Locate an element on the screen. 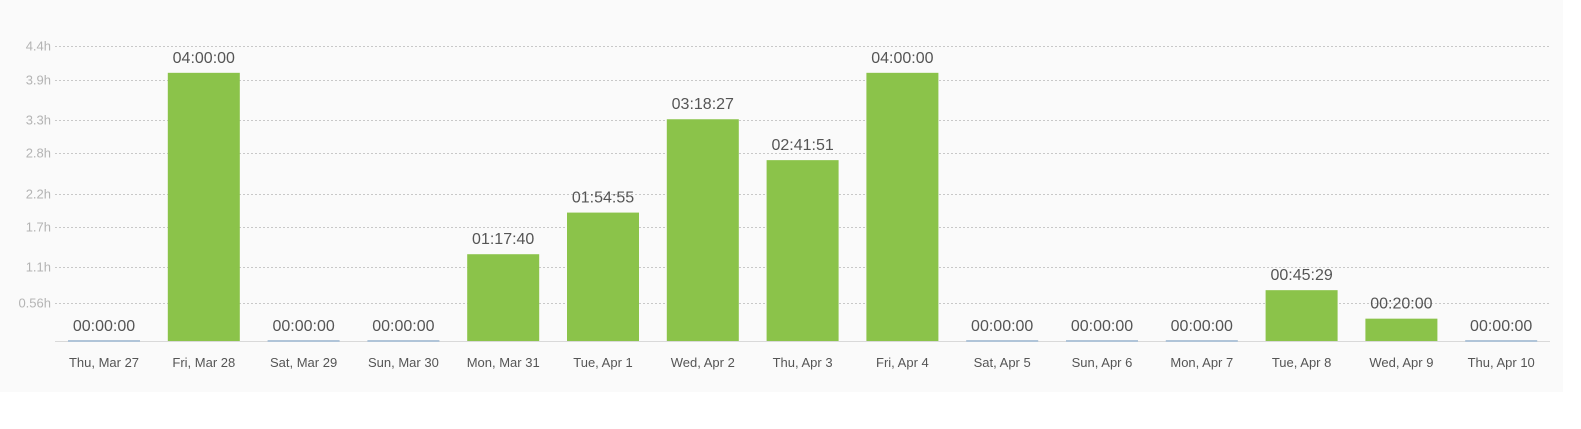  y-tick-label: 4.4h is located at coordinates (38, 46).